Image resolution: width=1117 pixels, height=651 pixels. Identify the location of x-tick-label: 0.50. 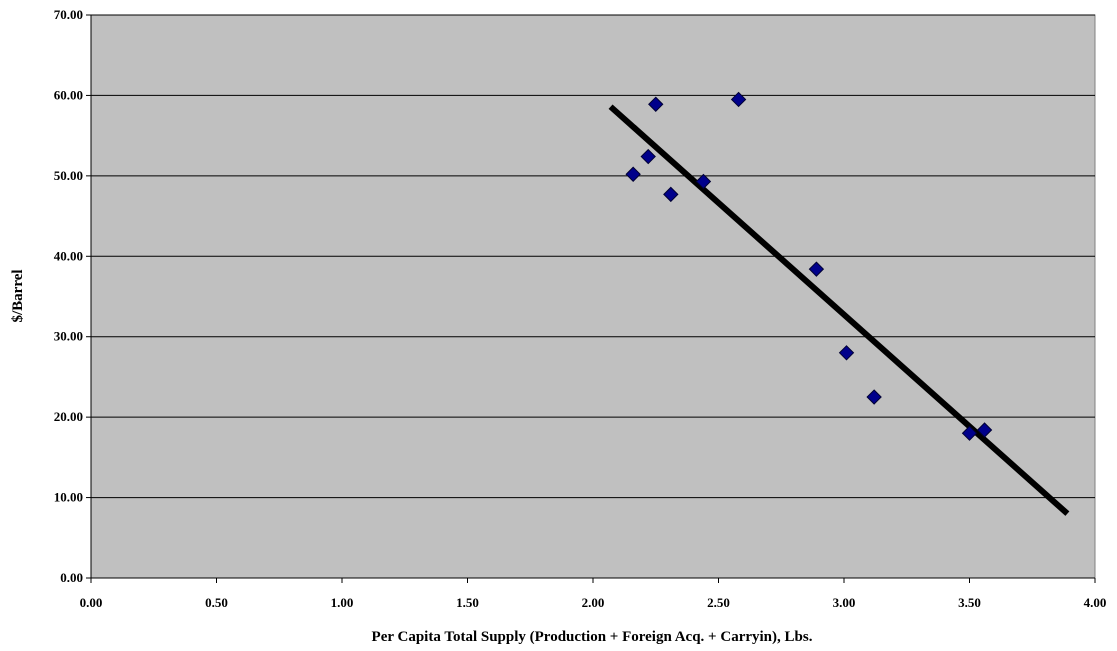
(216, 602).